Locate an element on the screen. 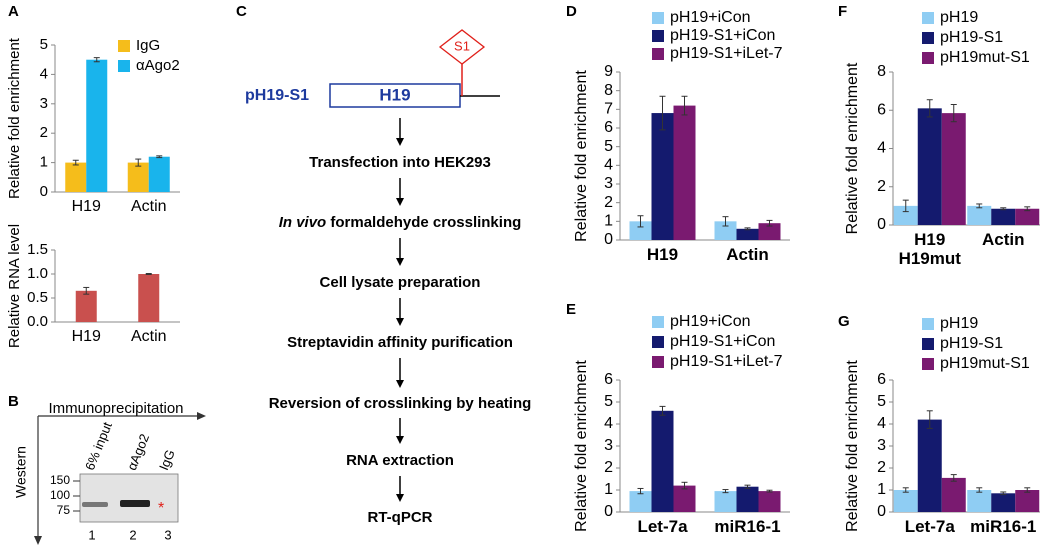 Image resolution: width=1050 pixels, height=550 pixels. legend-label: pH19-S1+iLet-7 is located at coordinates (726, 53).